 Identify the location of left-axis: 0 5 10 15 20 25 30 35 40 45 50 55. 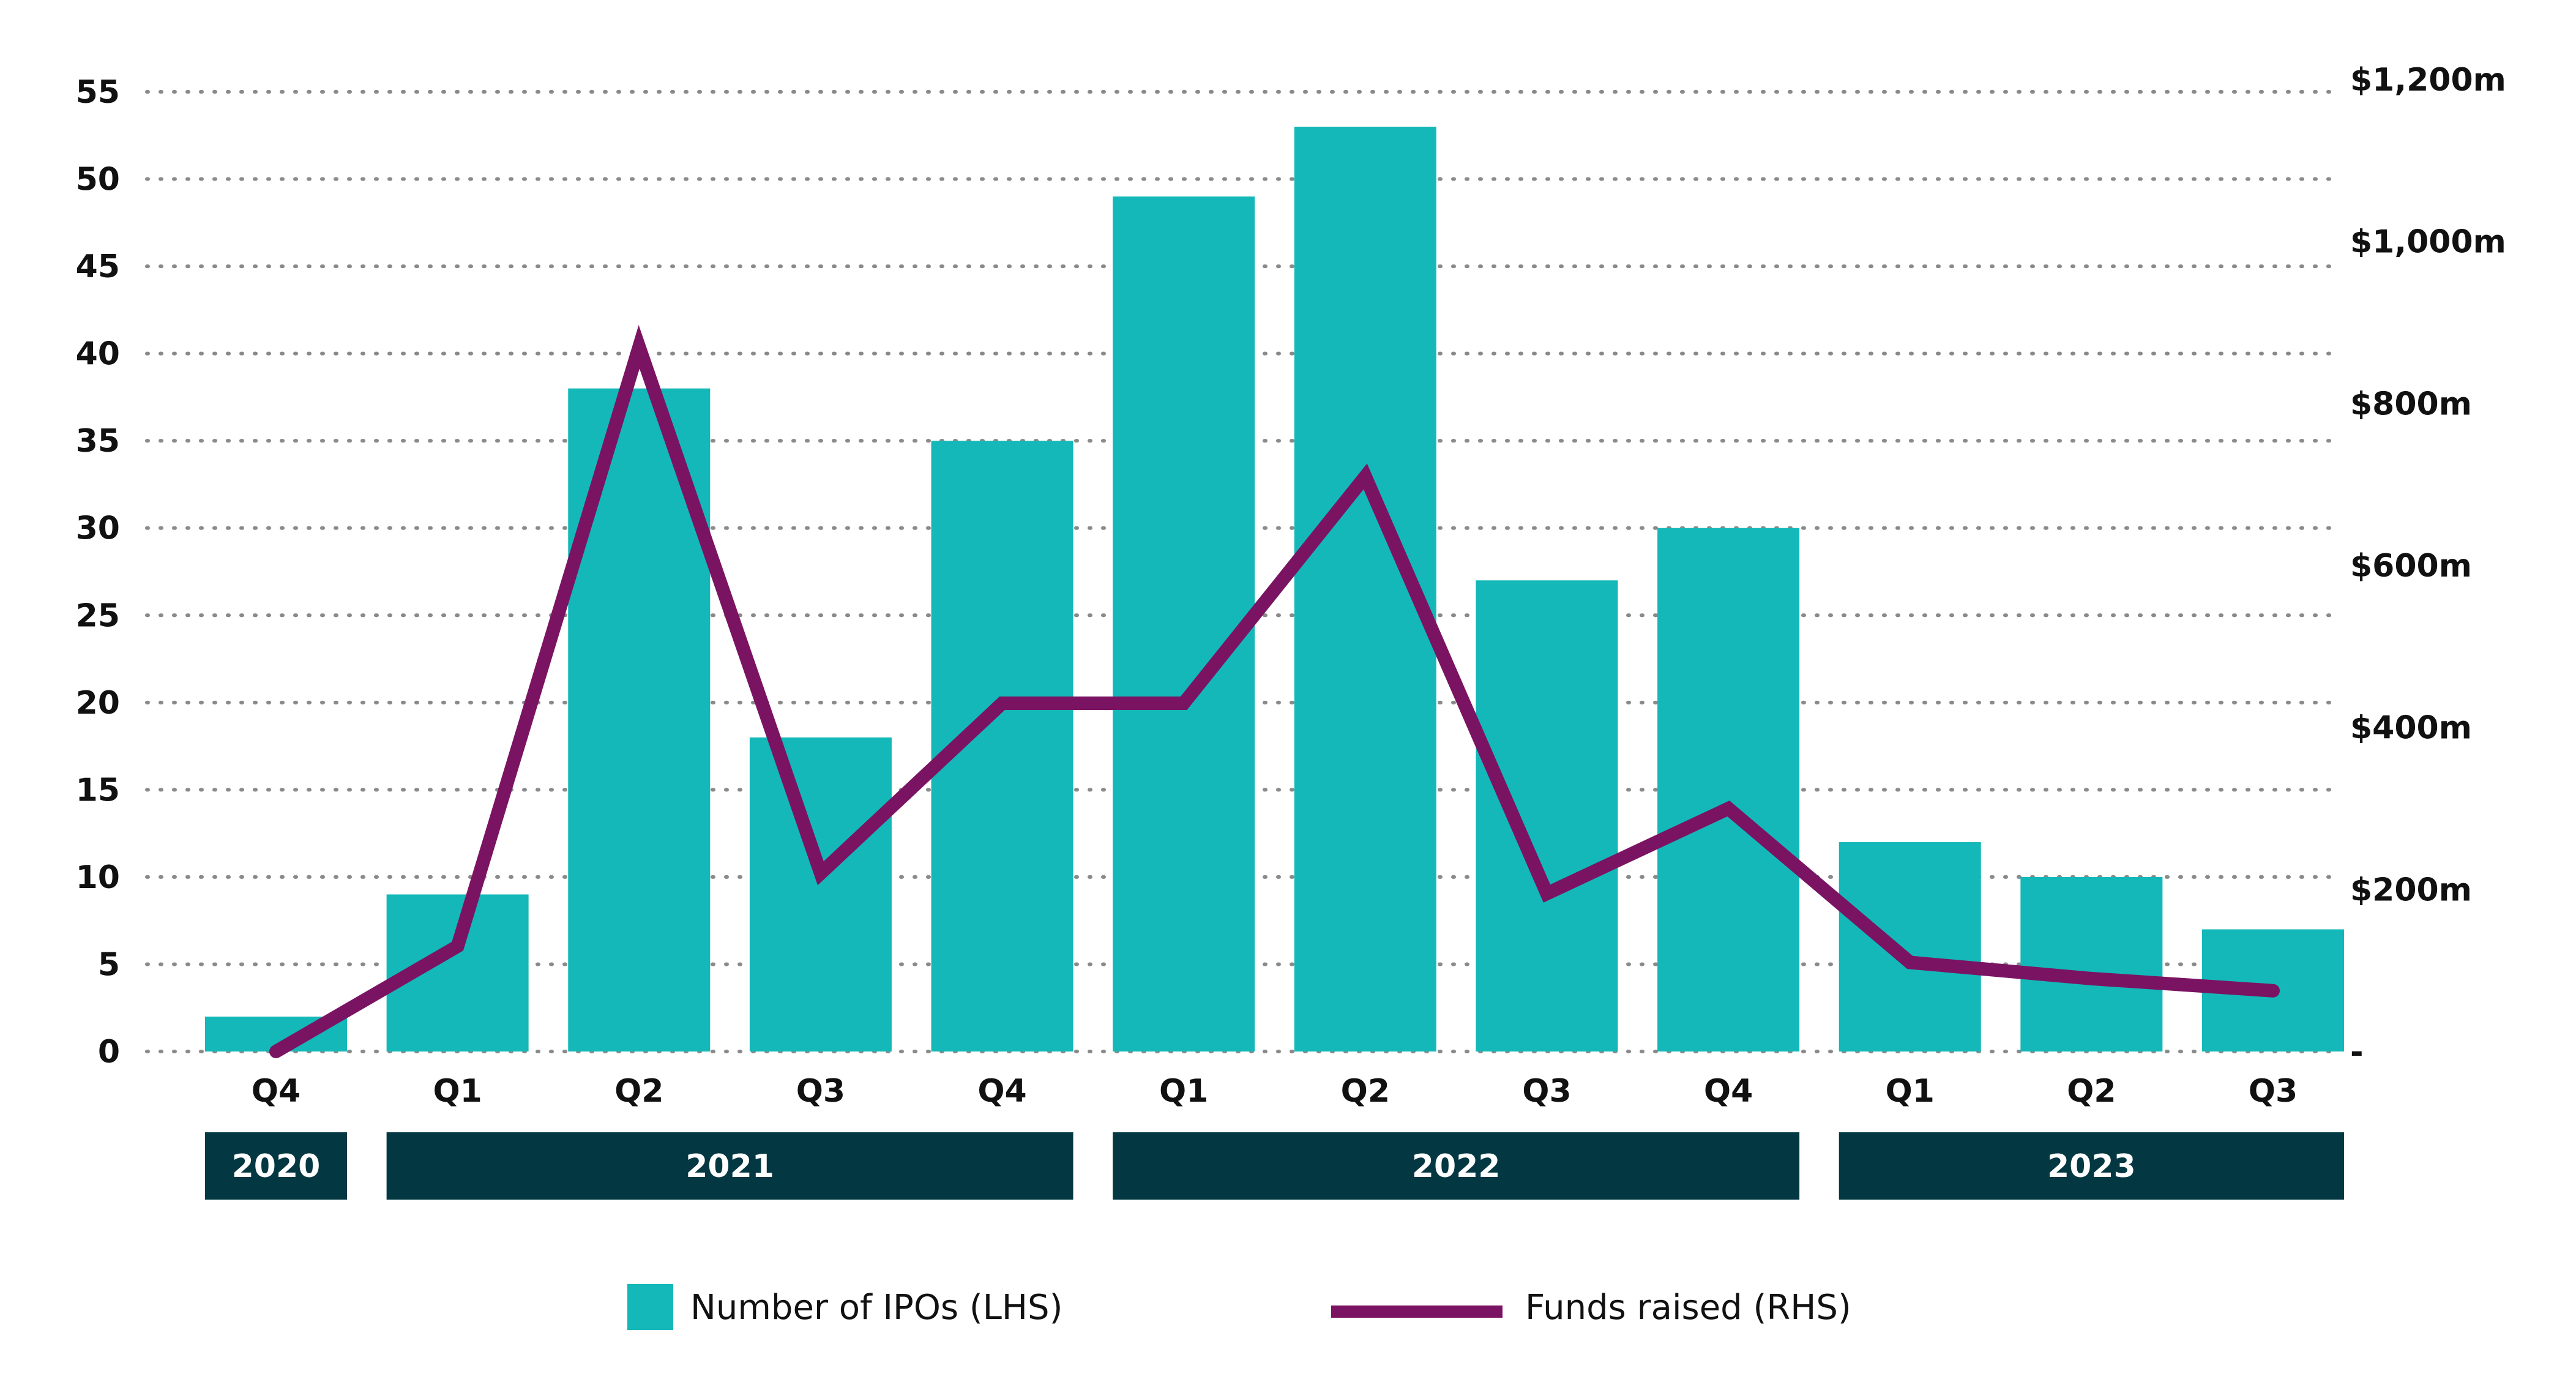
(98, 572).